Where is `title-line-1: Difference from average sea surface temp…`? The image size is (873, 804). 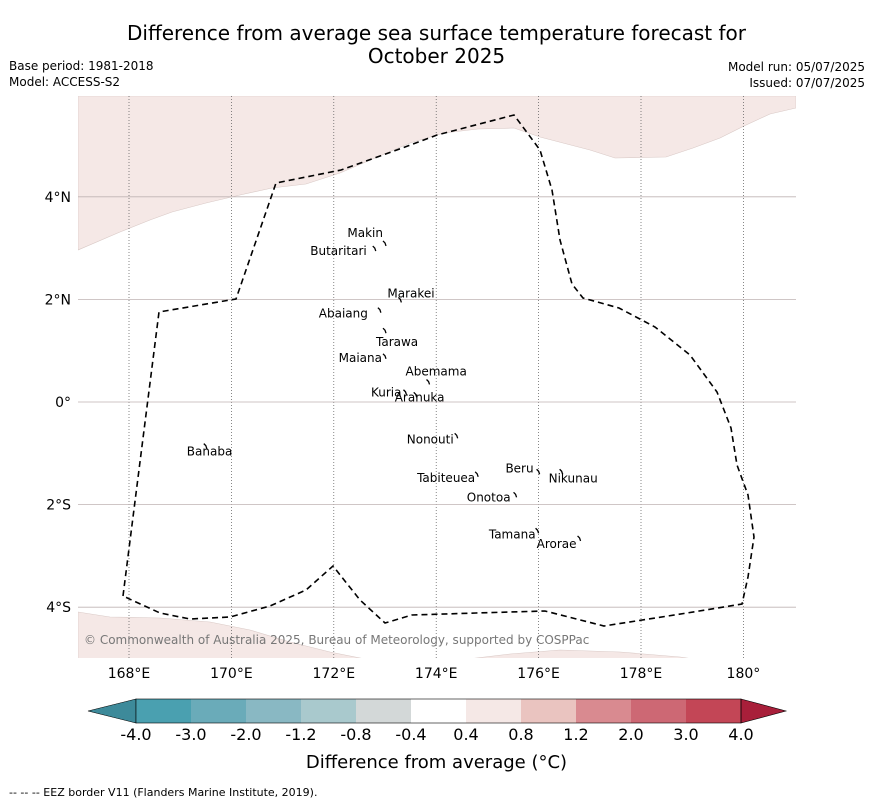
title-line-1: Difference from average sea surface temp… is located at coordinates (436, 33).